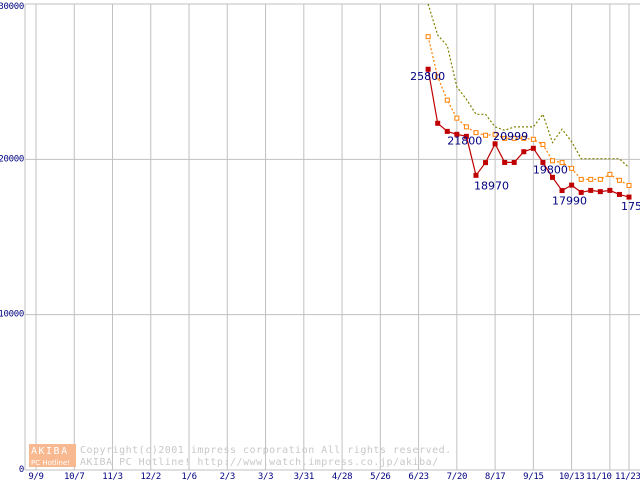 This screenshot has height=480, width=640. I want to click on series-line-min, so click(528, 133).